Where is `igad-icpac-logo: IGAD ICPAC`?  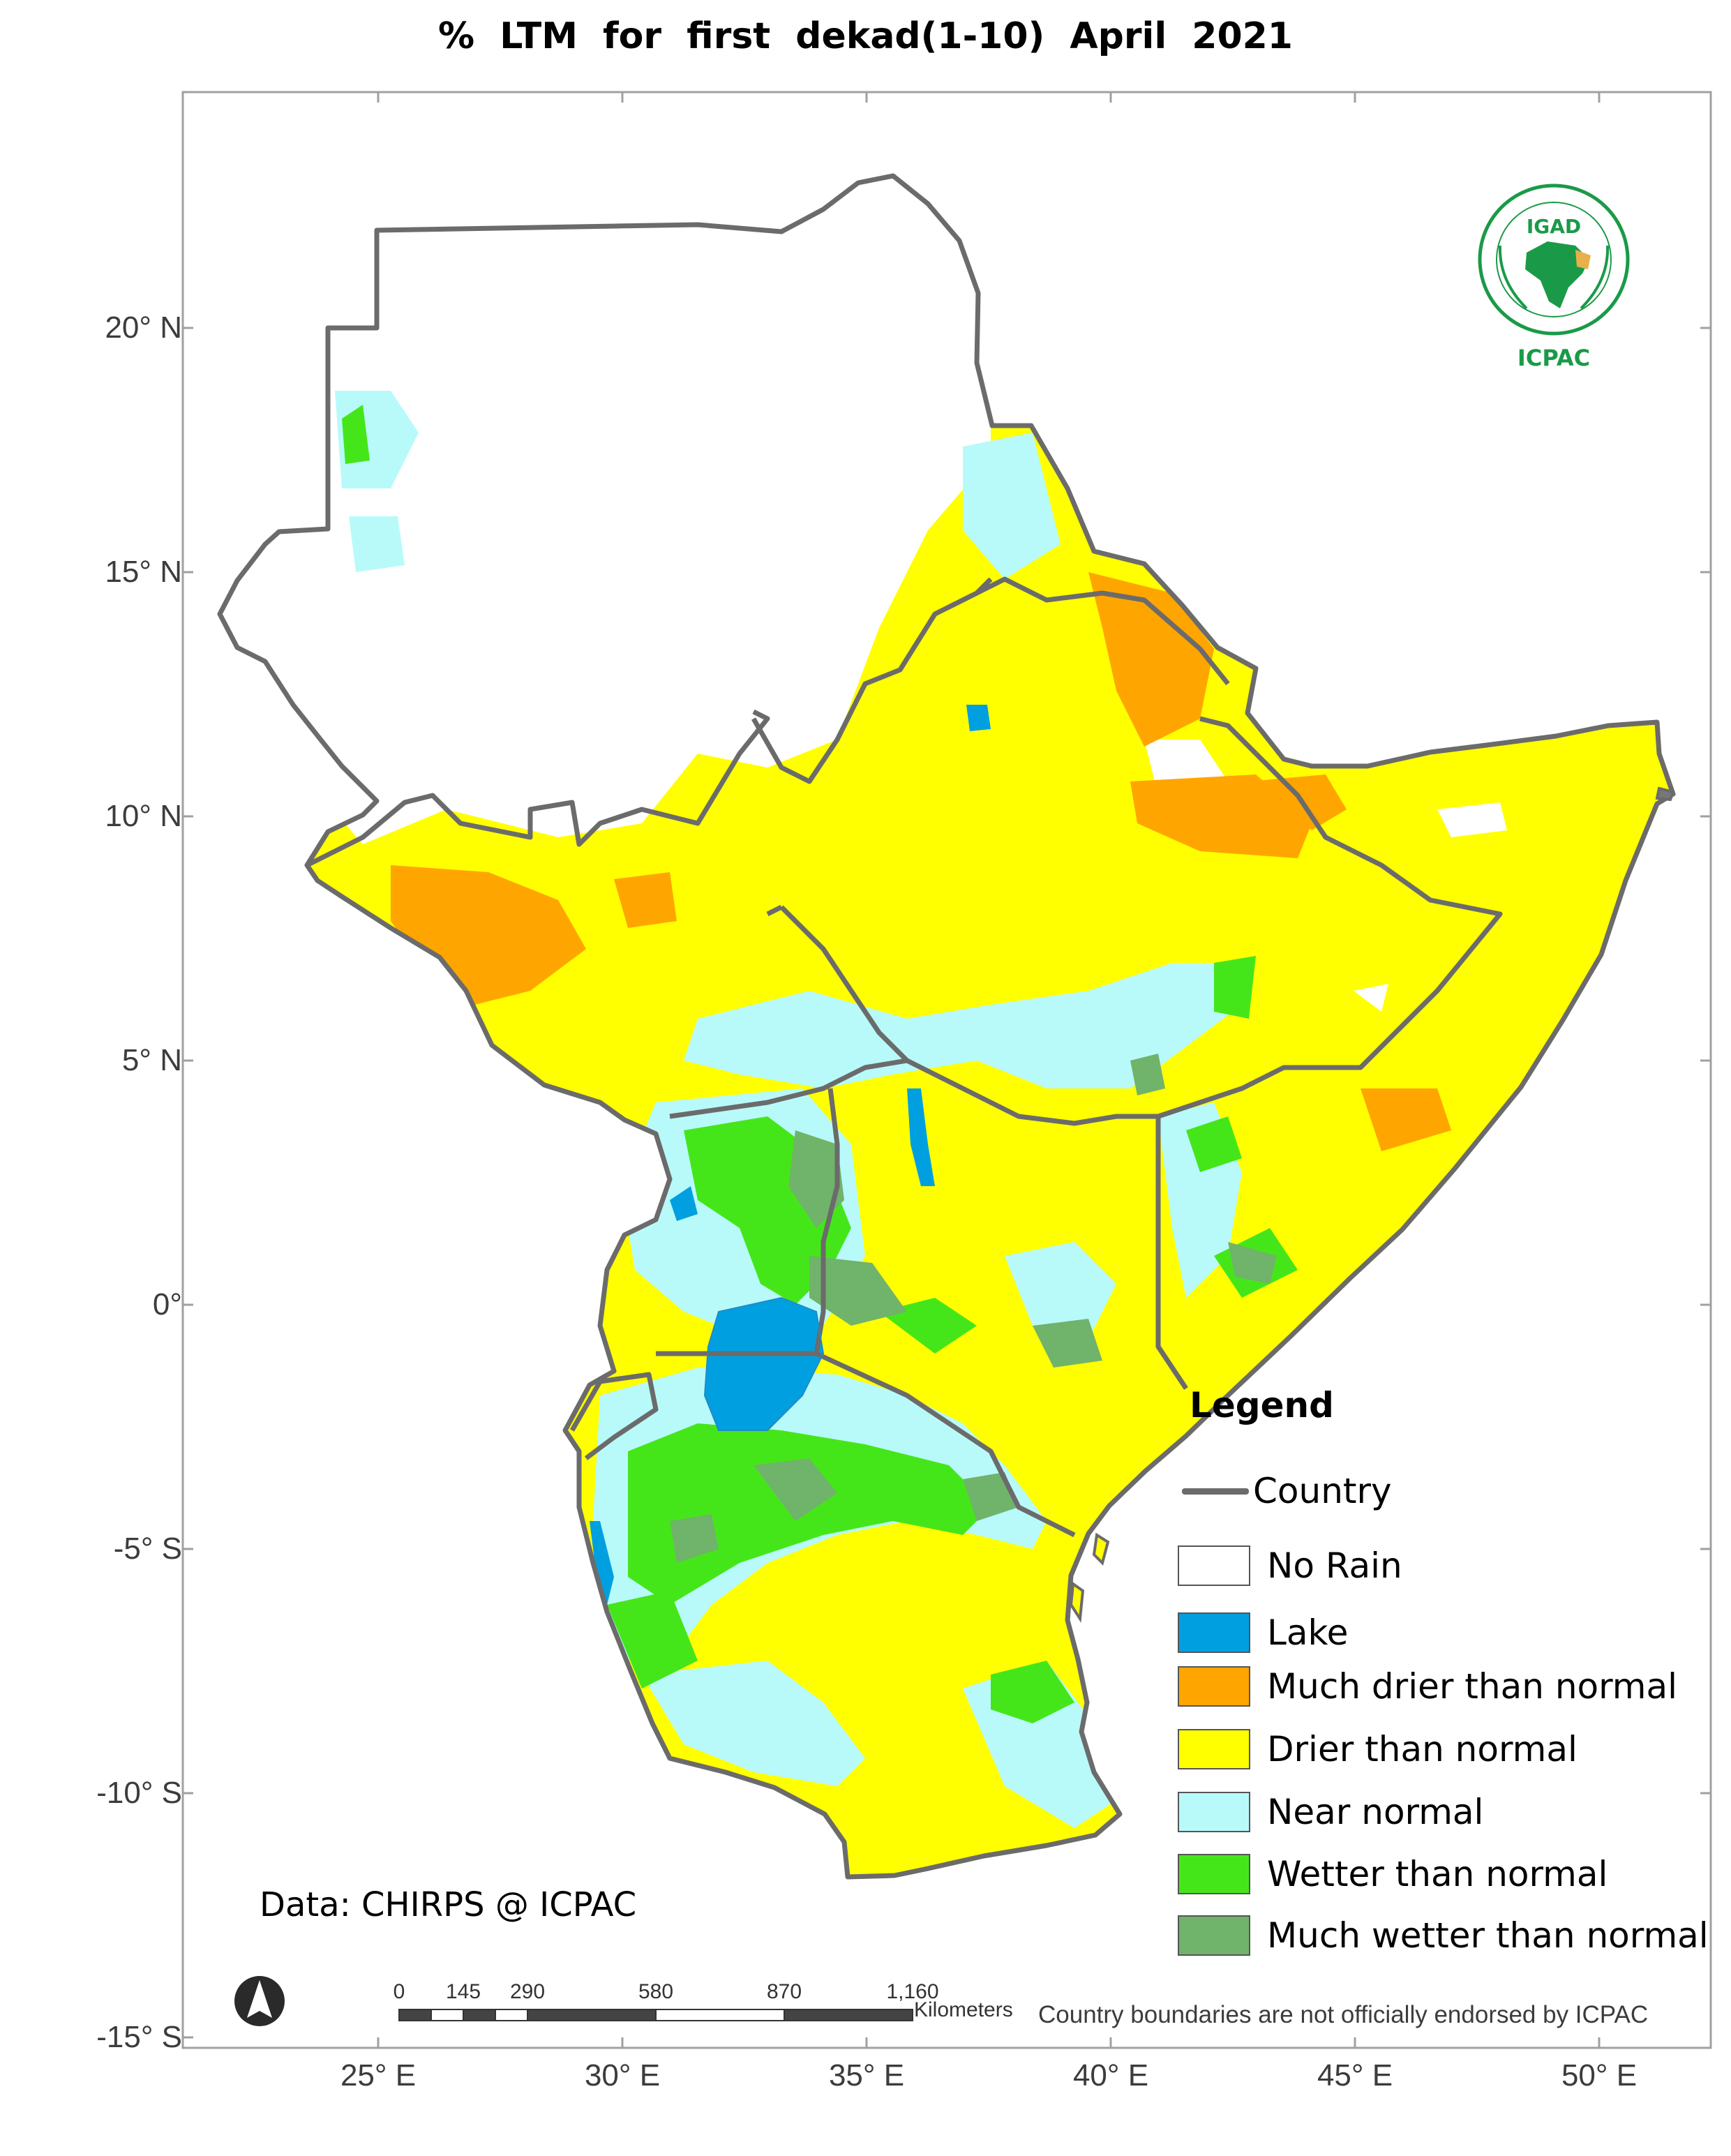 igad-icpac-logo: IGAD ICPAC is located at coordinates (1554, 279).